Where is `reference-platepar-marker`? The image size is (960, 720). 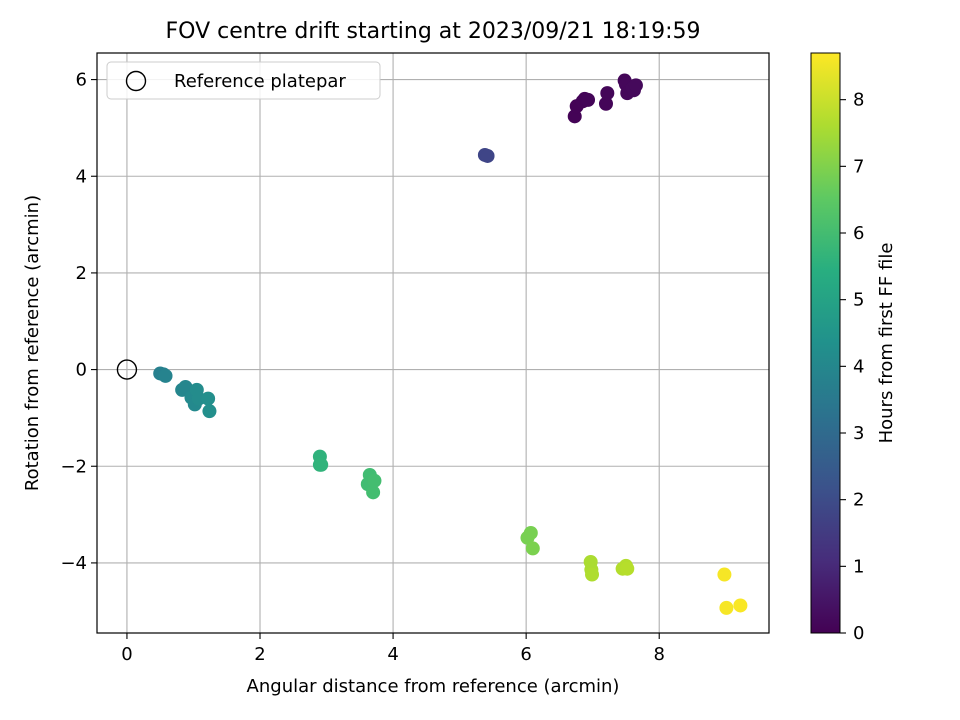 reference-platepar-marker is located at coordinates (127, 369).